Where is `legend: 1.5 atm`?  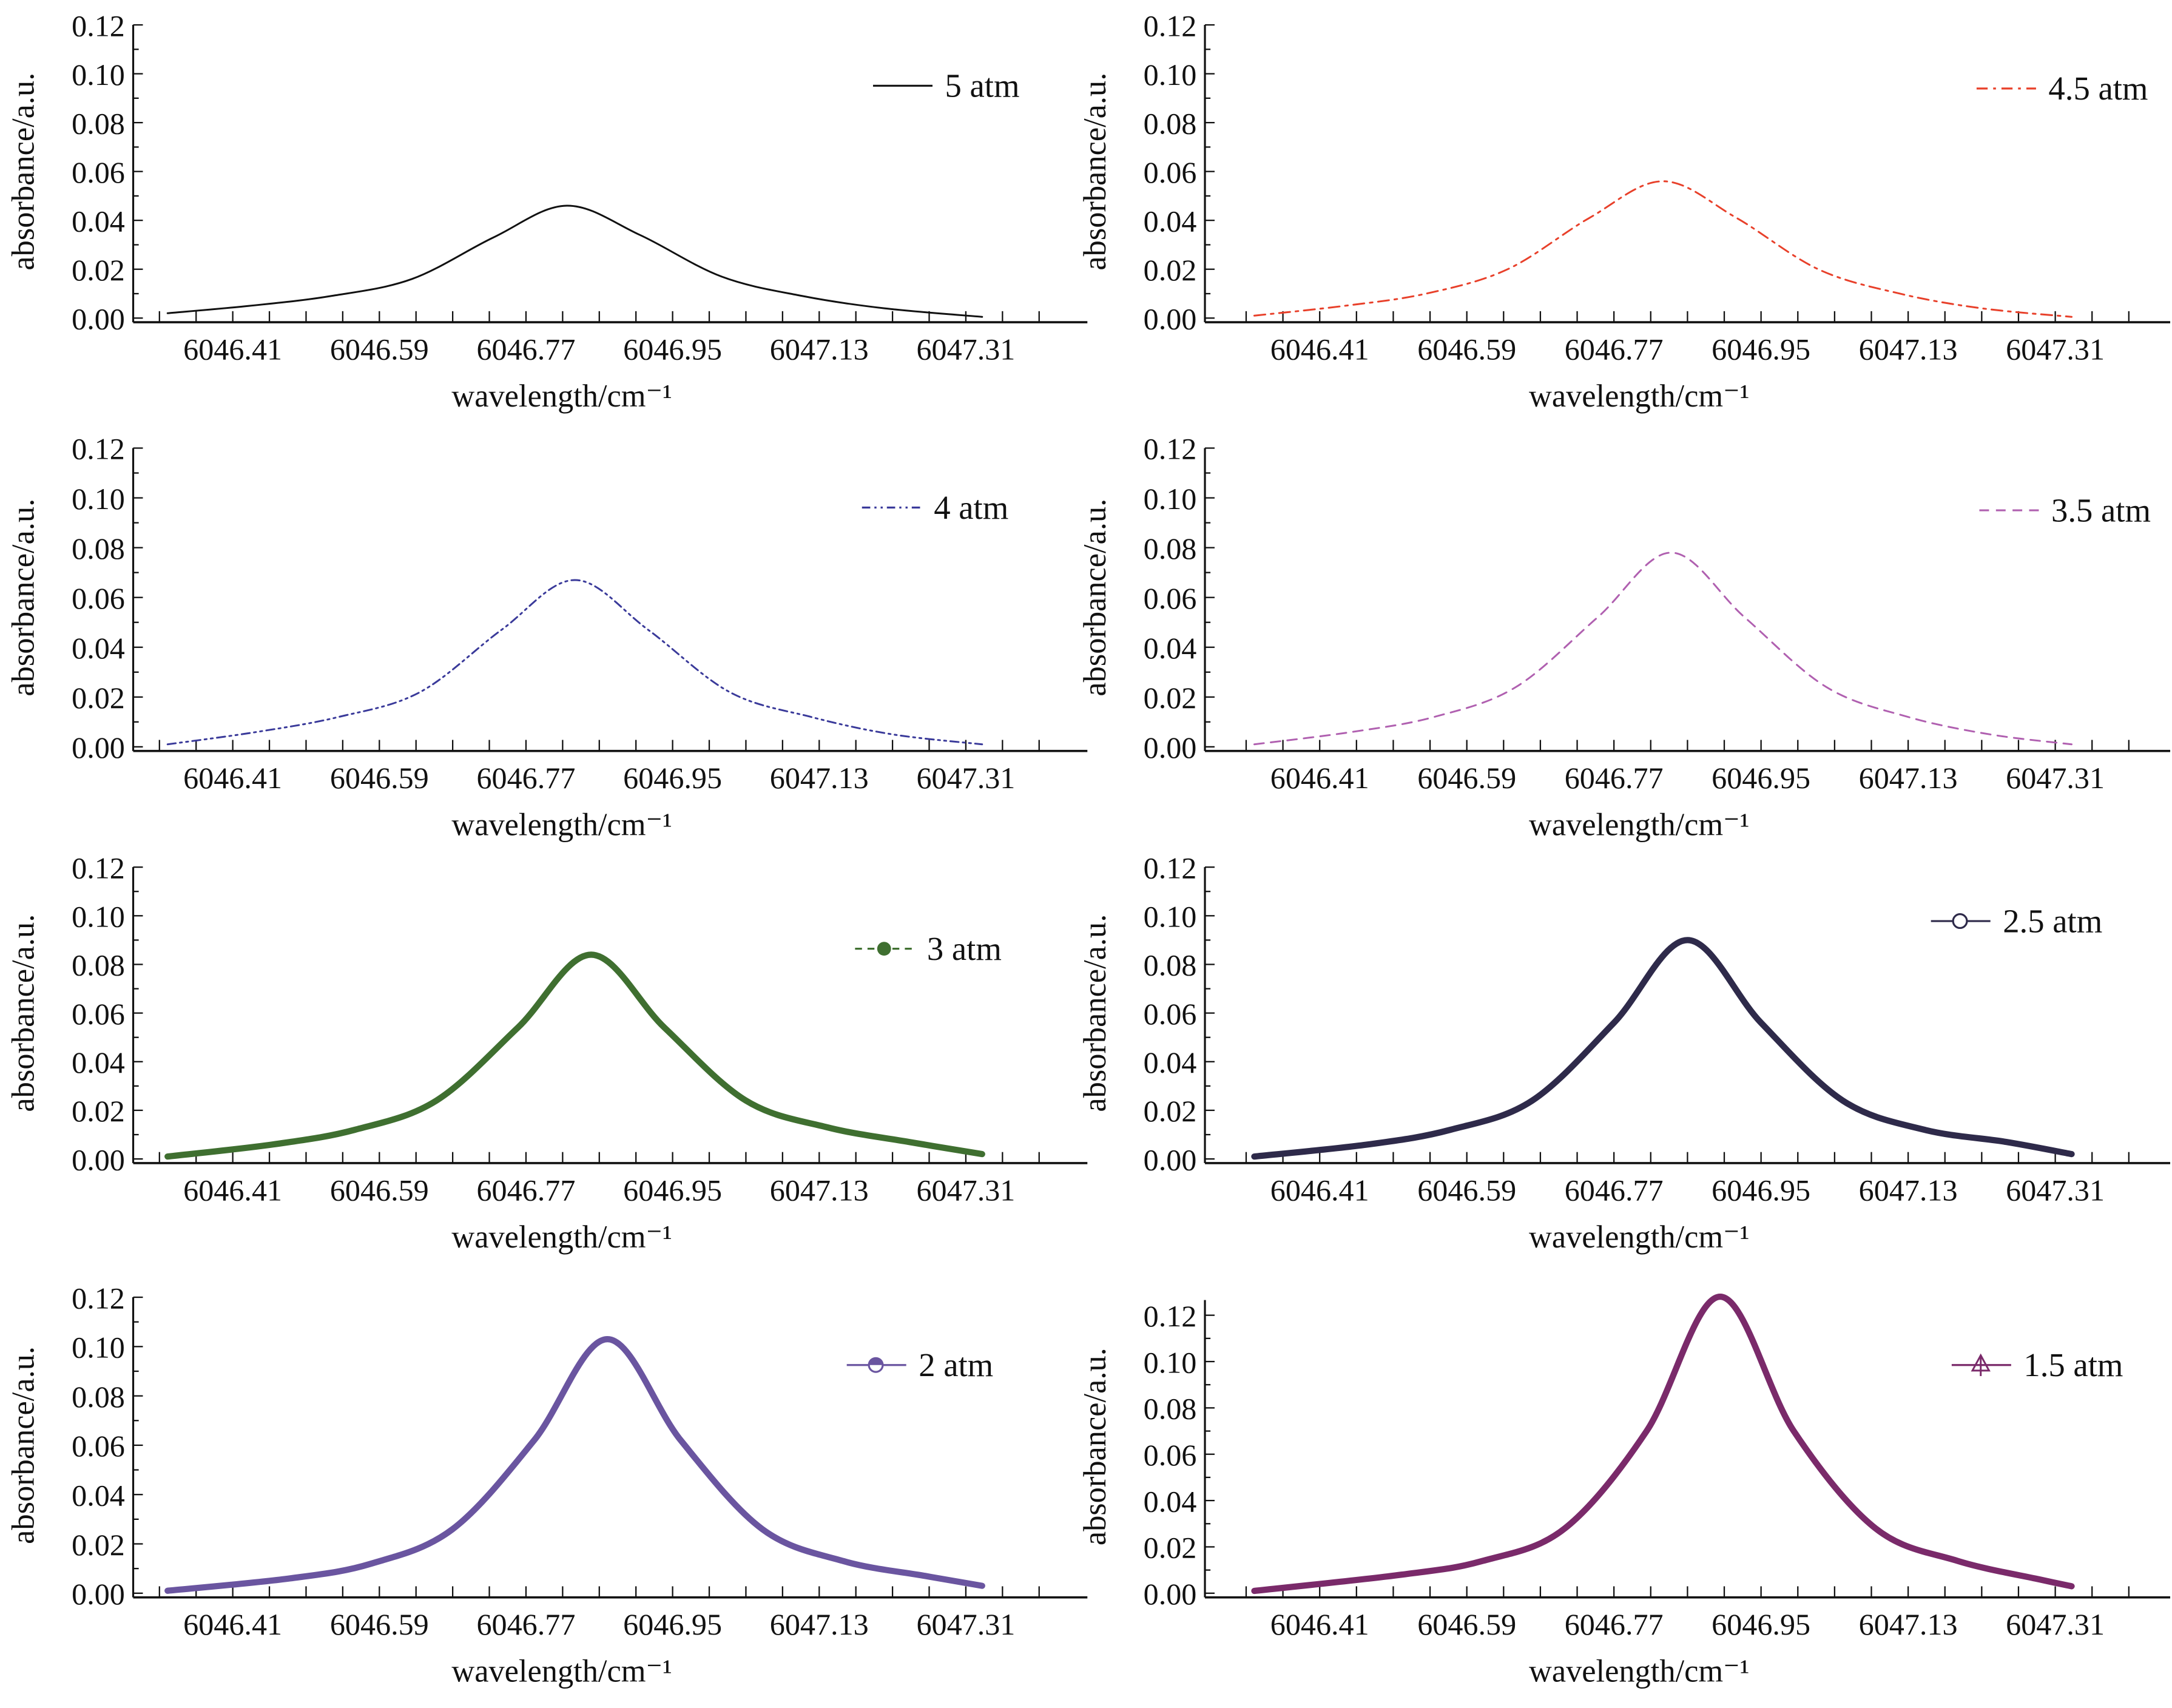 legend: 1.5 atm is located at coordinates (2037, 1365).